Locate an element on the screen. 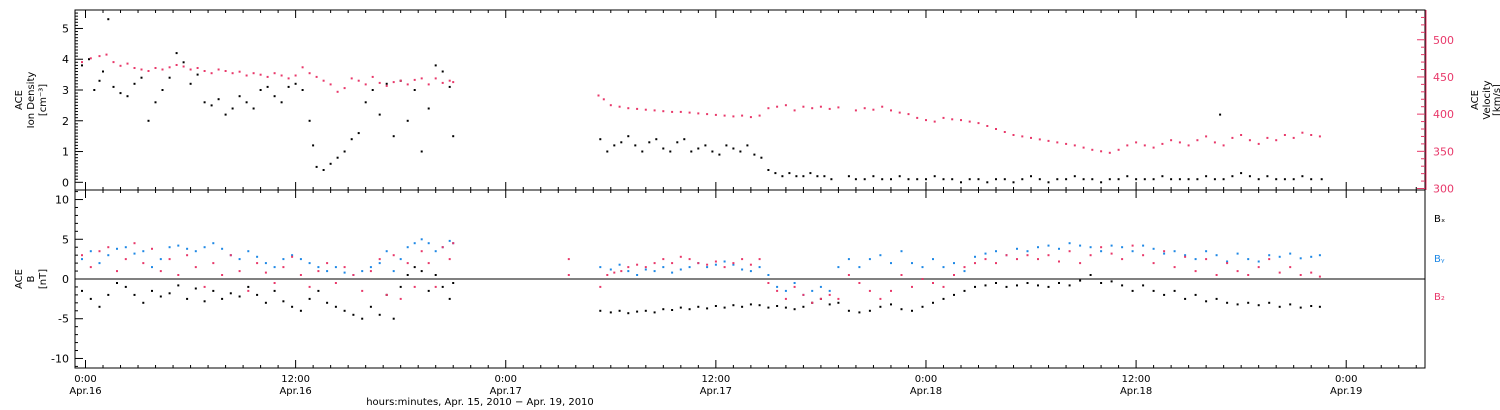  density-tick-label: 3 is located at coordinates (65, 90).